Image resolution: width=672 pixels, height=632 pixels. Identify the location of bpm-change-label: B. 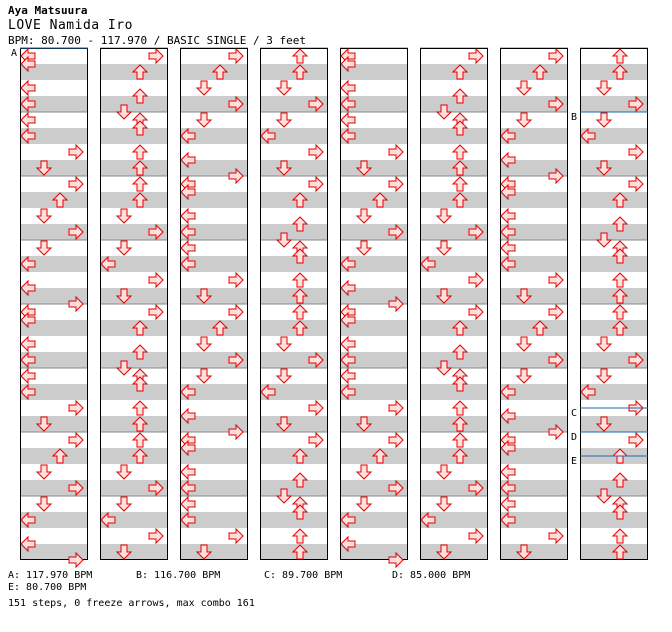
(574, 117).